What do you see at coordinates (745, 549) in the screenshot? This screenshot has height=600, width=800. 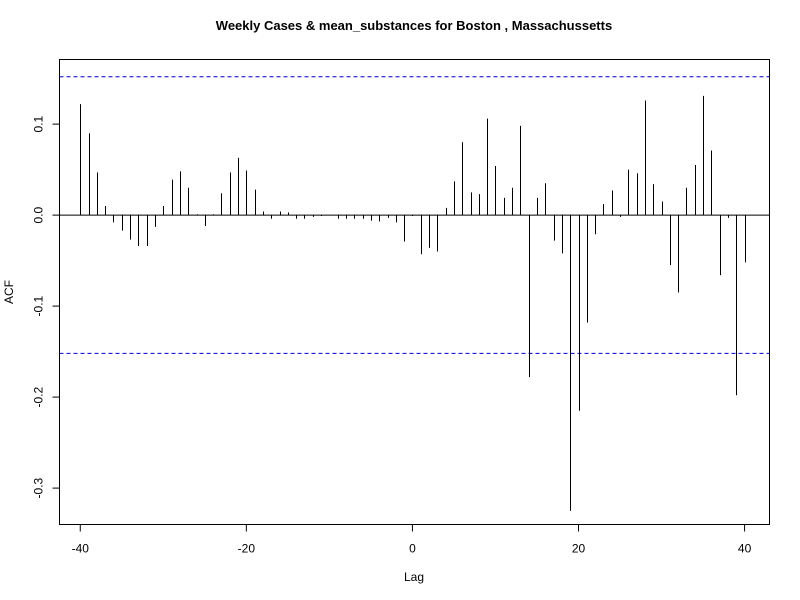 I see `x-tick-label: 40` at bounding box center [745, 549].